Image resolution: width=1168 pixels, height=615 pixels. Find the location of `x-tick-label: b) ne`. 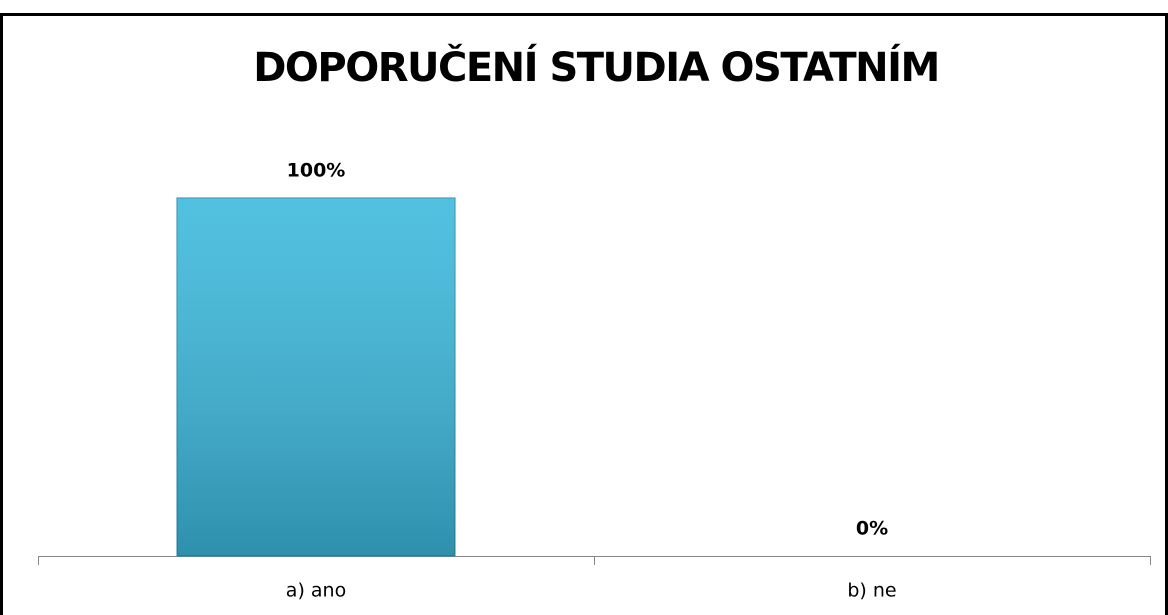

x-tick-label: b) ne is located at coordinates (871, 591).